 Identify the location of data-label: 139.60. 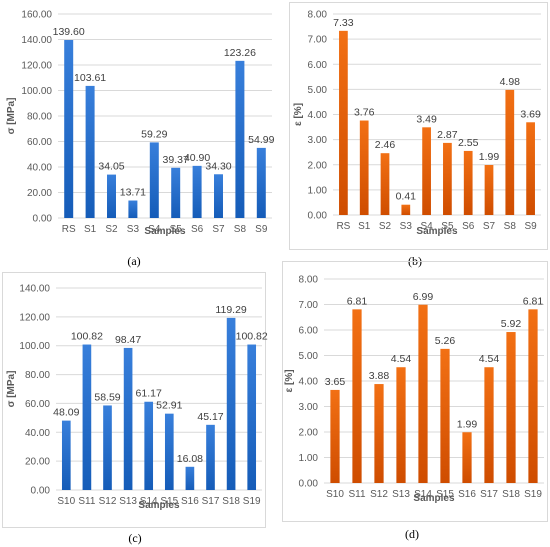
(69, 32).